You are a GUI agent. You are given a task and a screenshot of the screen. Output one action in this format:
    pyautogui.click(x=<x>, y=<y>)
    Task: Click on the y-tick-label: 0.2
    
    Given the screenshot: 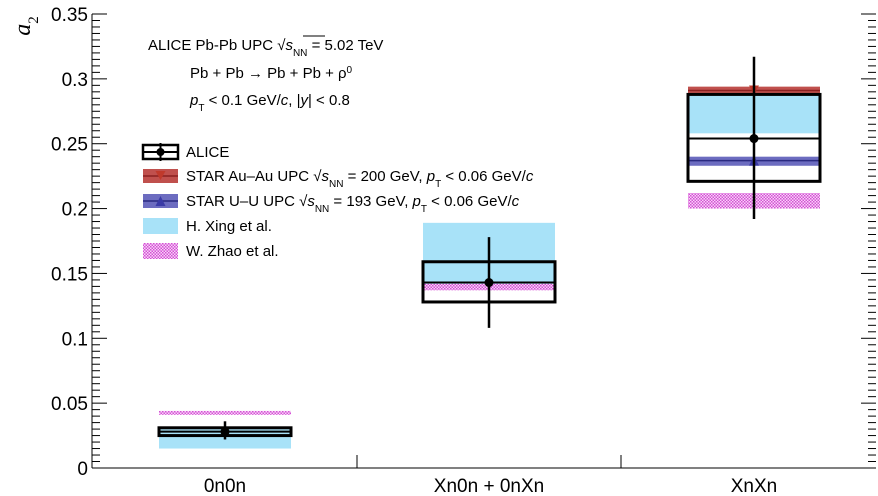 What is the action you would take?
    pyautogui.click(x=75, y=210)
    